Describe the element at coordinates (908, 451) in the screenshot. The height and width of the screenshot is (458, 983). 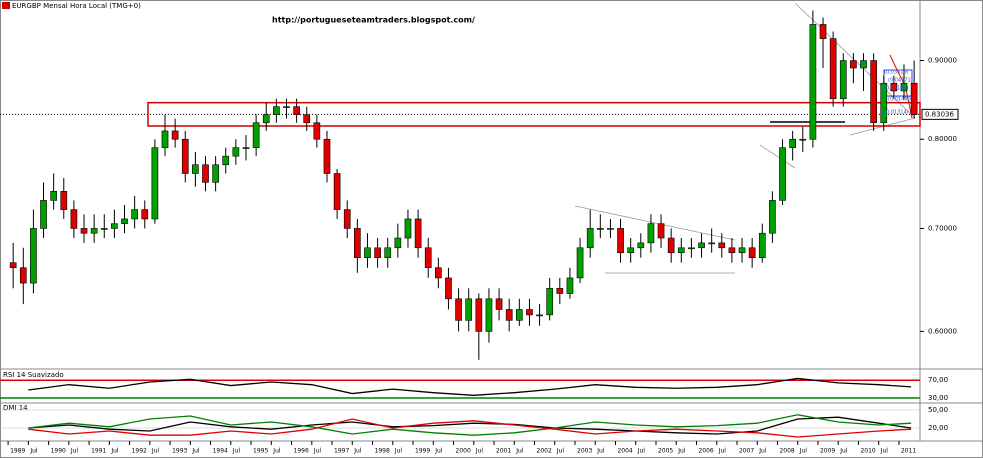
I see `x-tick-label: 2011` at that location.